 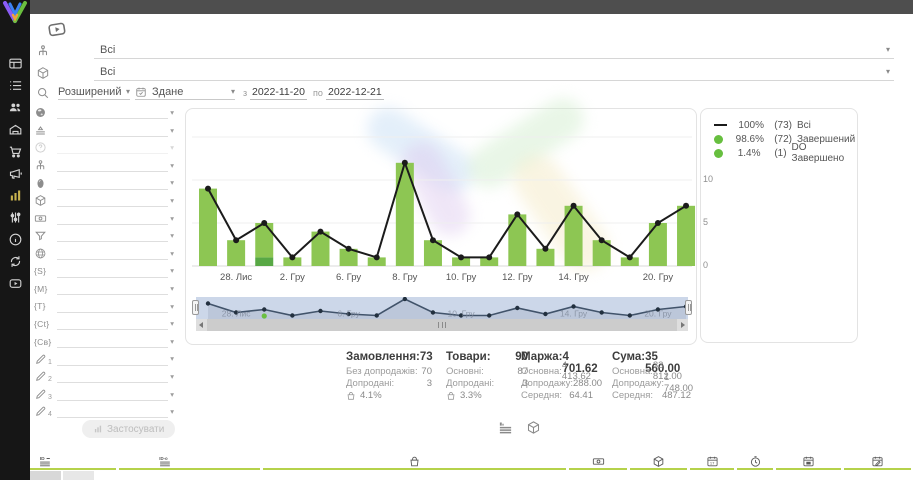 I want to click on bottom-tab-id-alt, so click(x=189, y=462).